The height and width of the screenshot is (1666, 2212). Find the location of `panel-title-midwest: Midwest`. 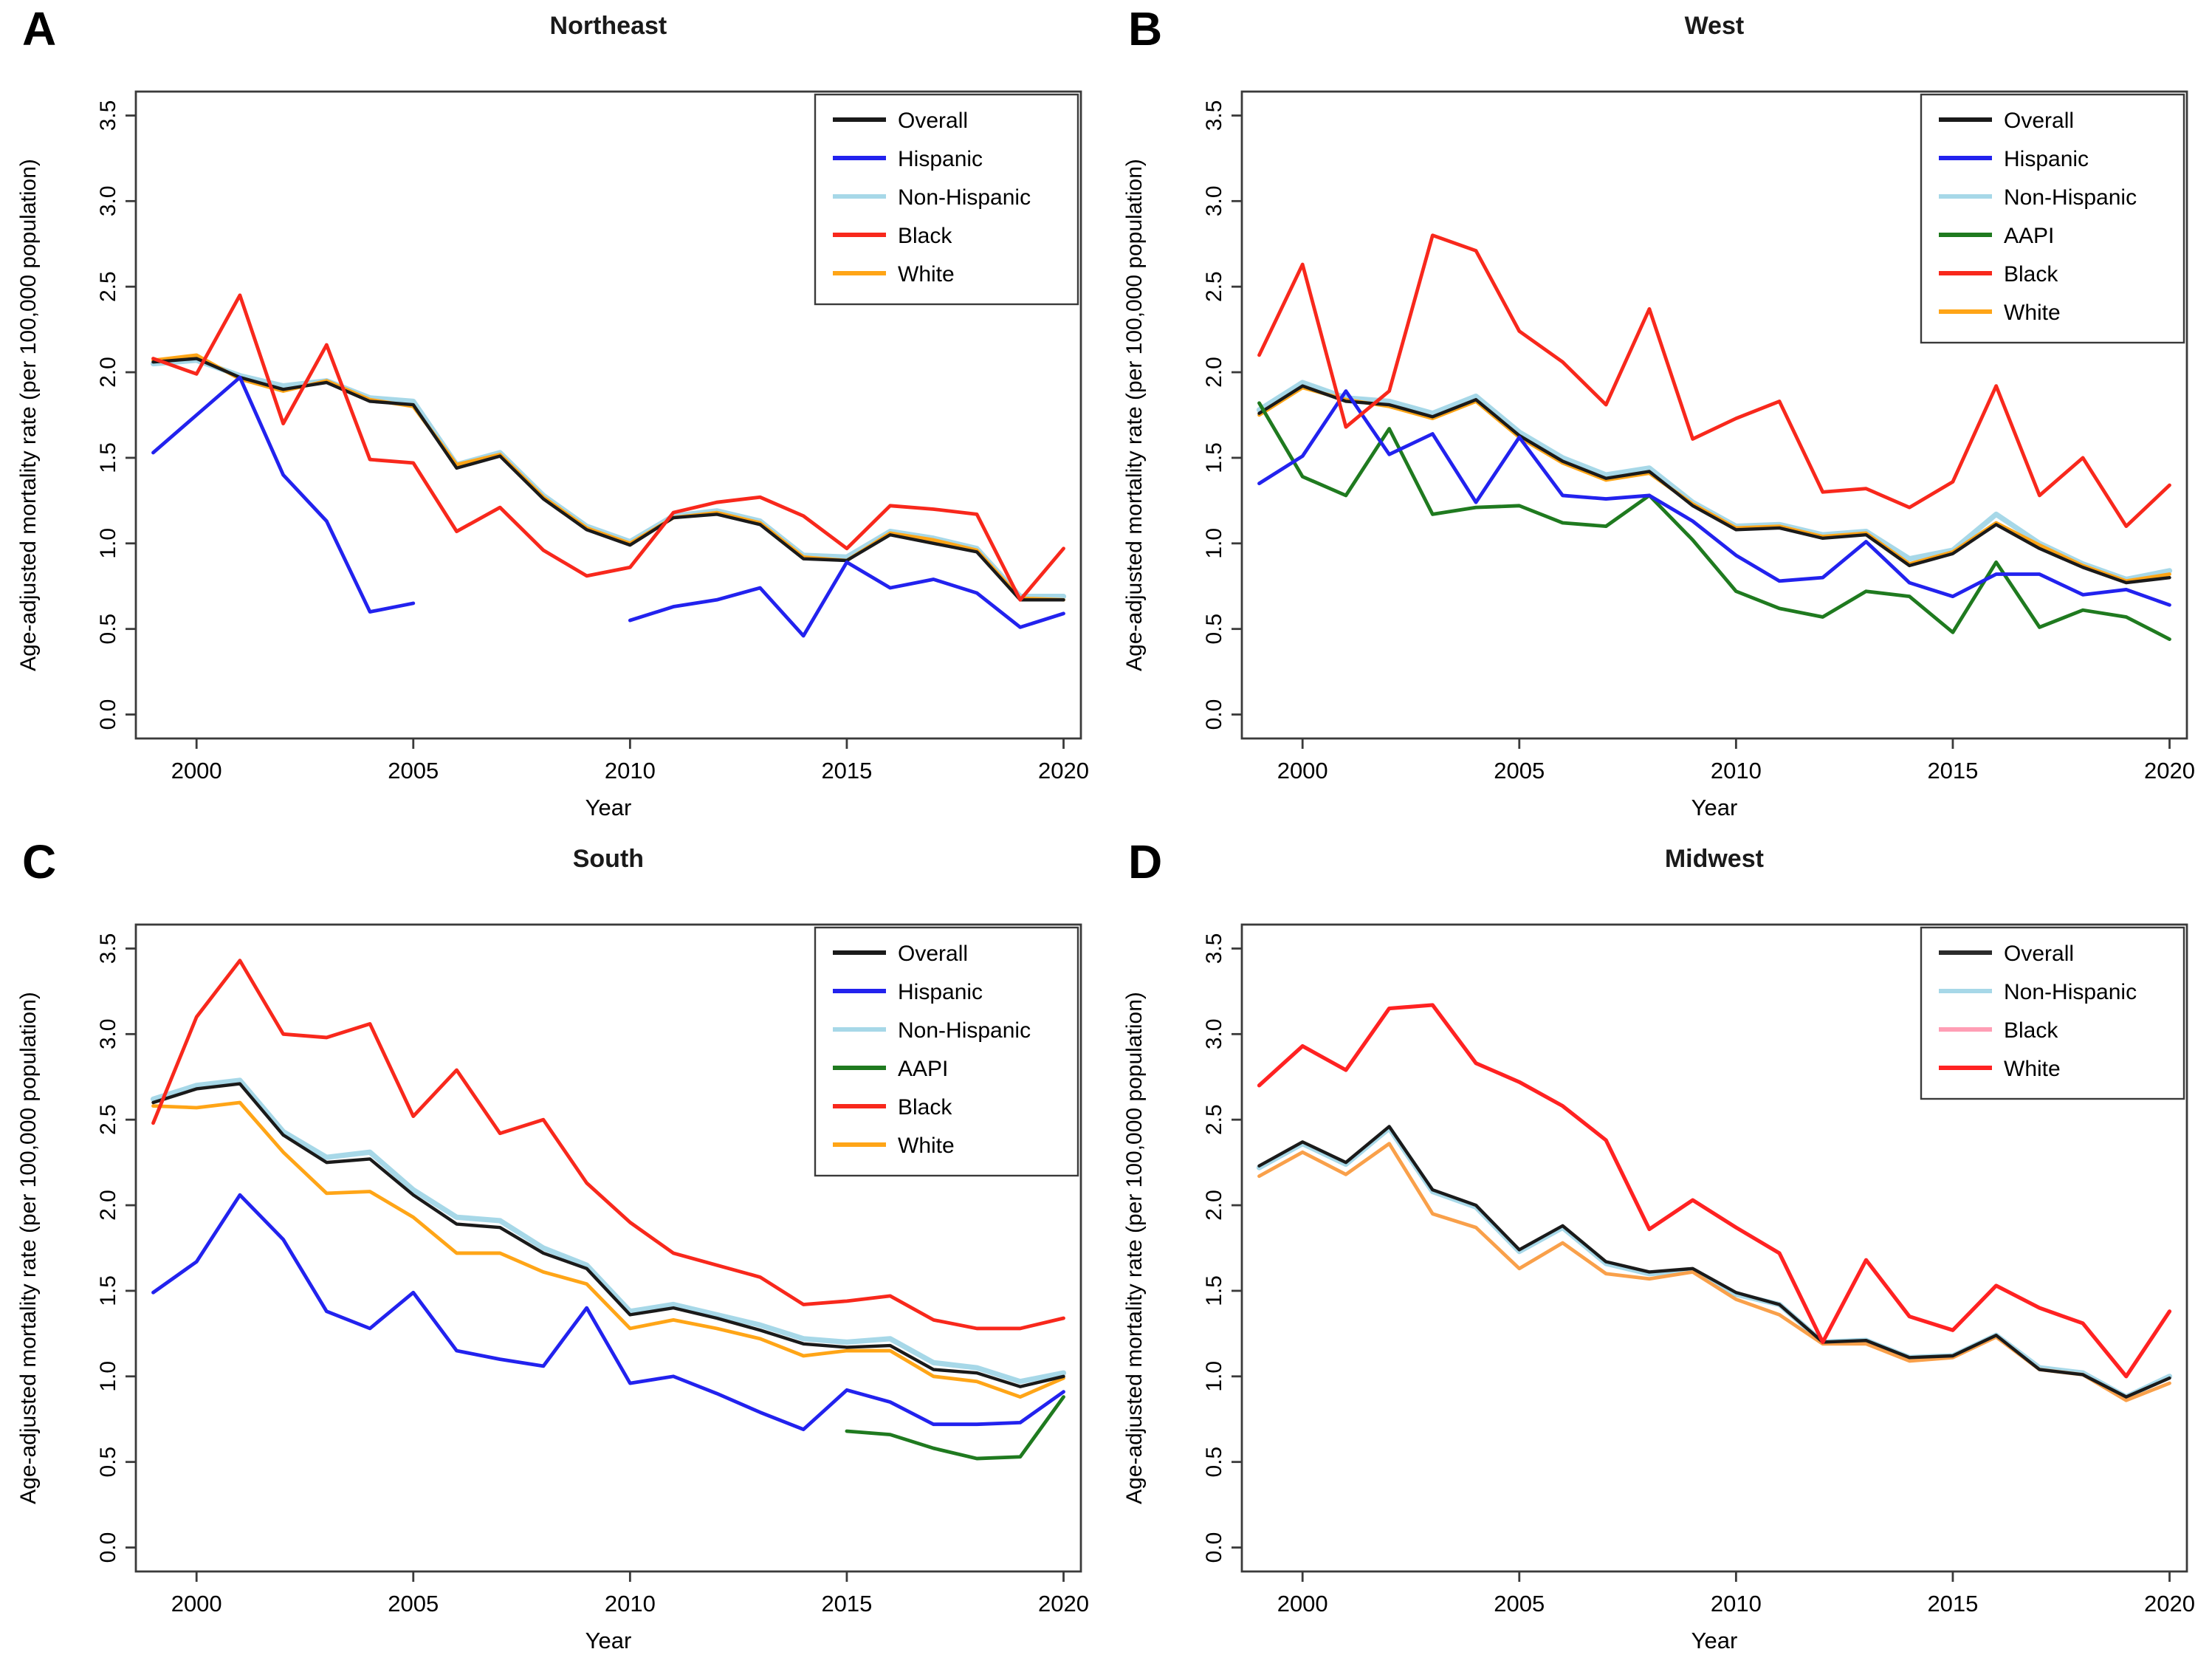

panel-title-midwest: Midwest is located at coordinates (1714, 859).